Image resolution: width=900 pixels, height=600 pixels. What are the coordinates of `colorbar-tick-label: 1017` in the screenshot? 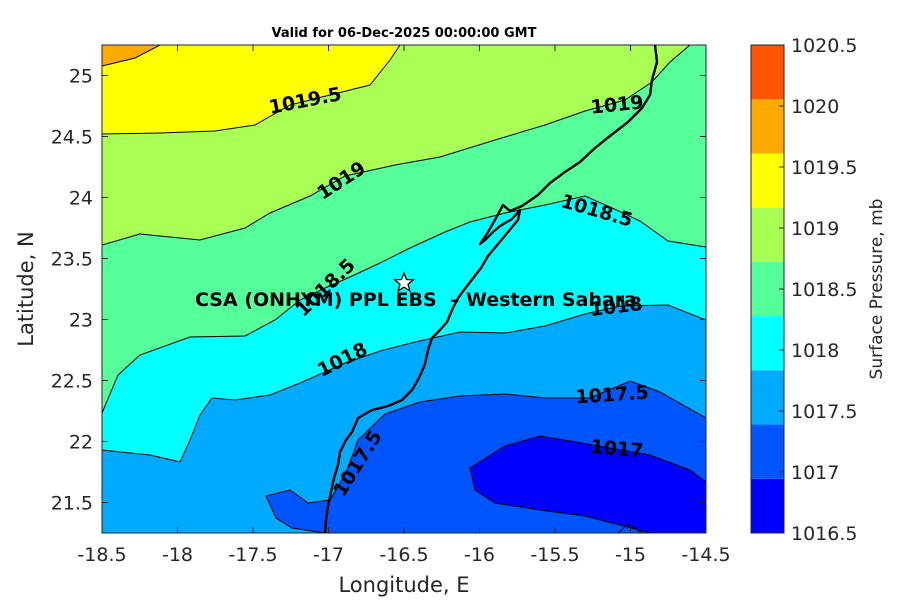 It's located at (815, 473).